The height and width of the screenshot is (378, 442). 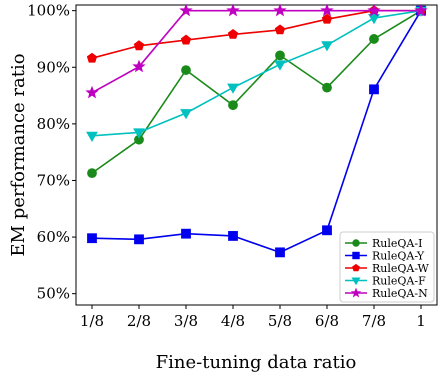 What do you see at coordinates (48, 11) in the screenshot?
I see `y-tick-label: 100%` at bounding box center [48, 11].